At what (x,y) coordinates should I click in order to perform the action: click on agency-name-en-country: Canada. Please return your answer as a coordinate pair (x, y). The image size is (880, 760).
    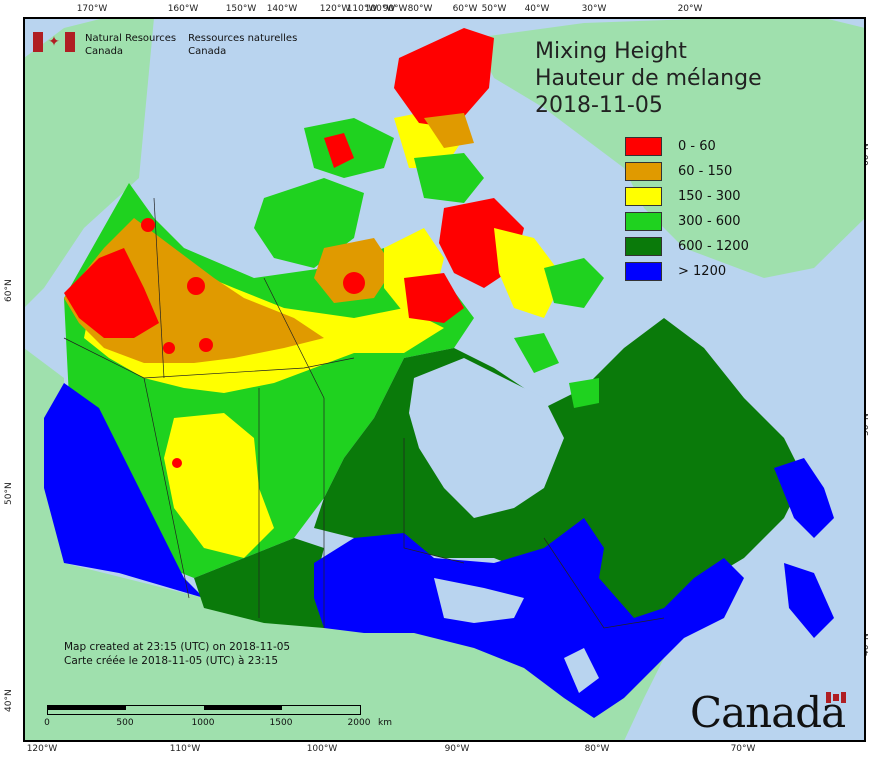
    Looking at the image, I should click on (104, 51).